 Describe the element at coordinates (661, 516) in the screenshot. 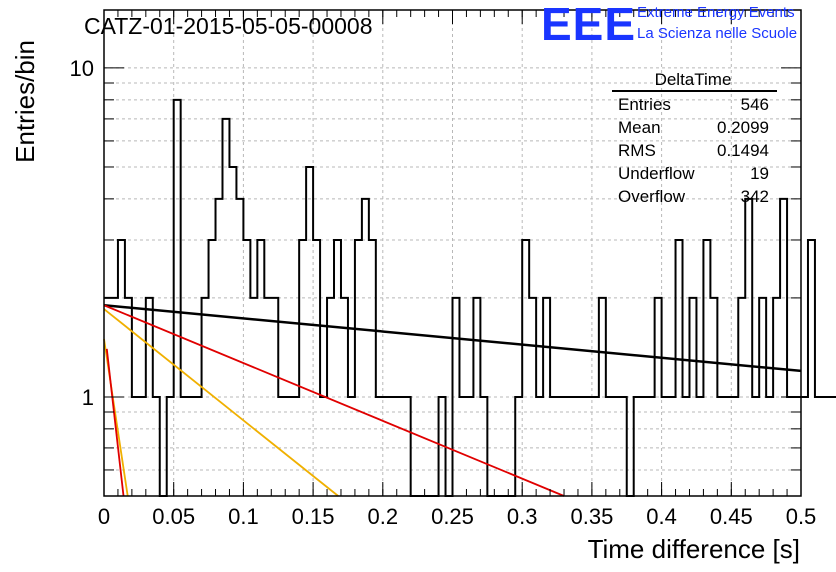

I see `x-tick-label: 0.4` at that location.